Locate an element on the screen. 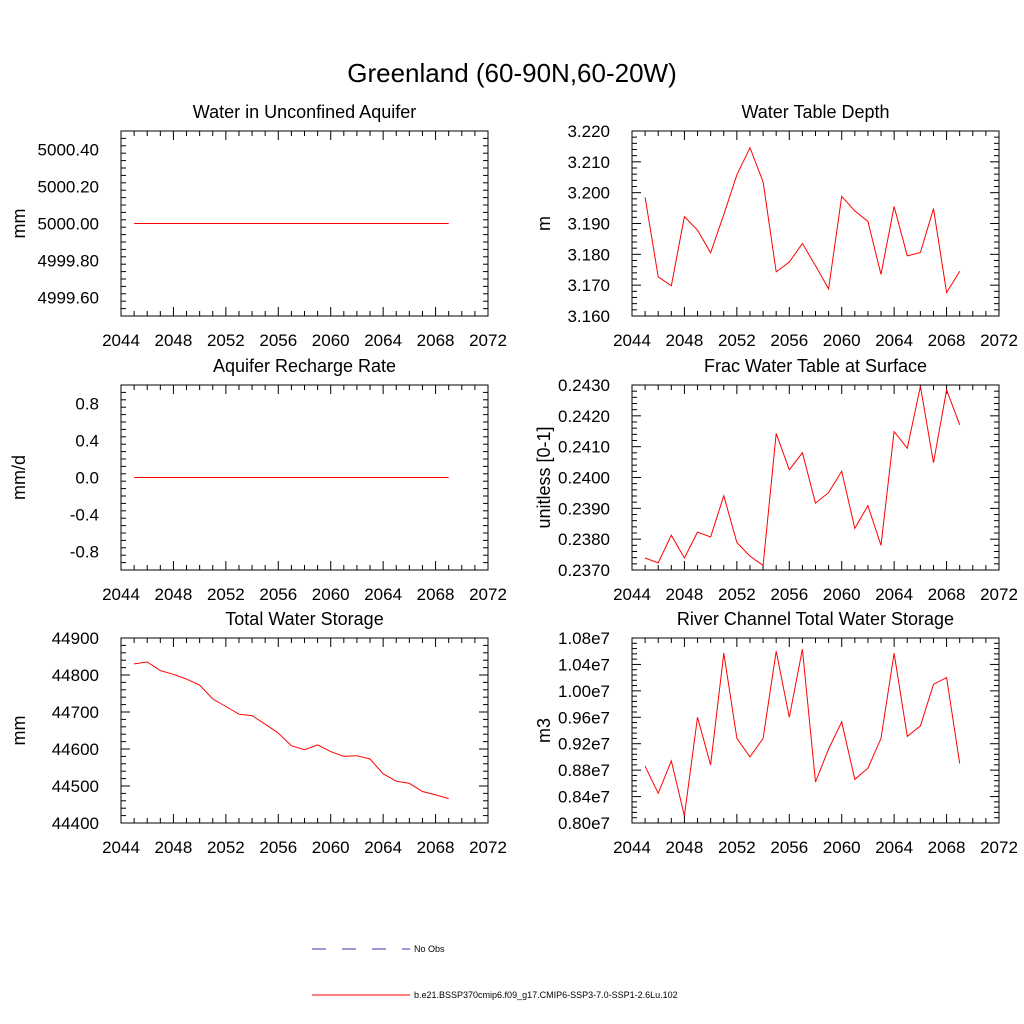 The height and width of the screenshot is (1024, 1024). y-tick-label: 0.2370 is located at coordinates (584, 570).